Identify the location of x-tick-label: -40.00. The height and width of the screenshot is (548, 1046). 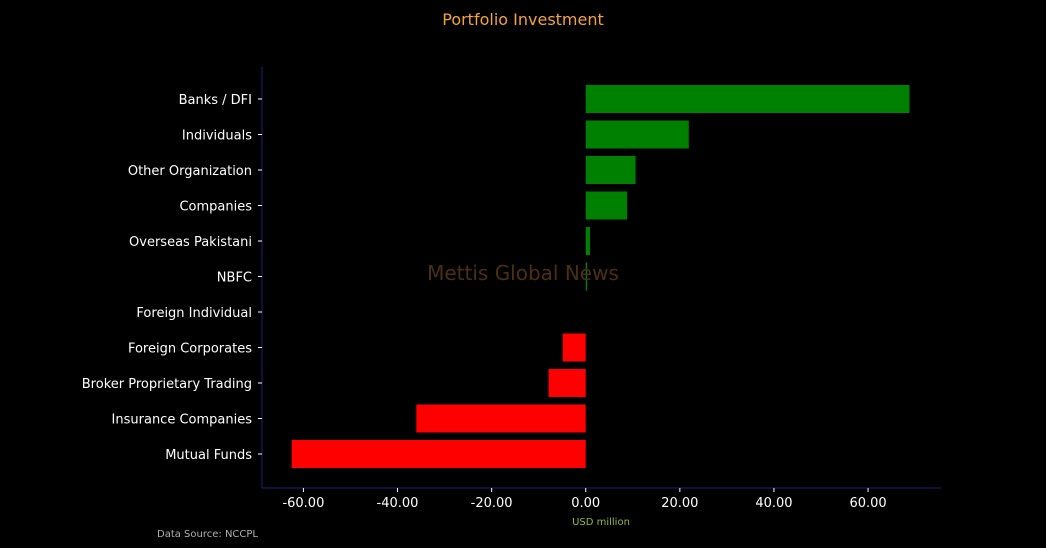
(398, 503).